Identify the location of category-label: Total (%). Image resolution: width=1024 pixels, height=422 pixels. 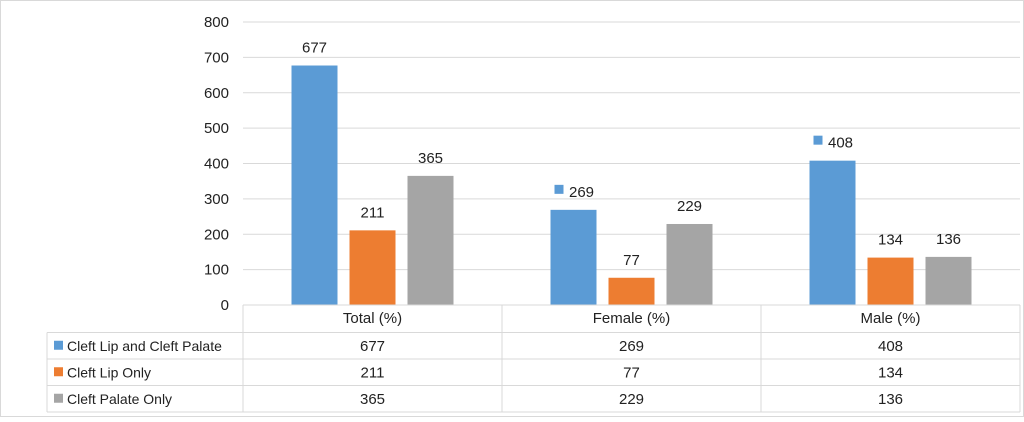
(372, 318).